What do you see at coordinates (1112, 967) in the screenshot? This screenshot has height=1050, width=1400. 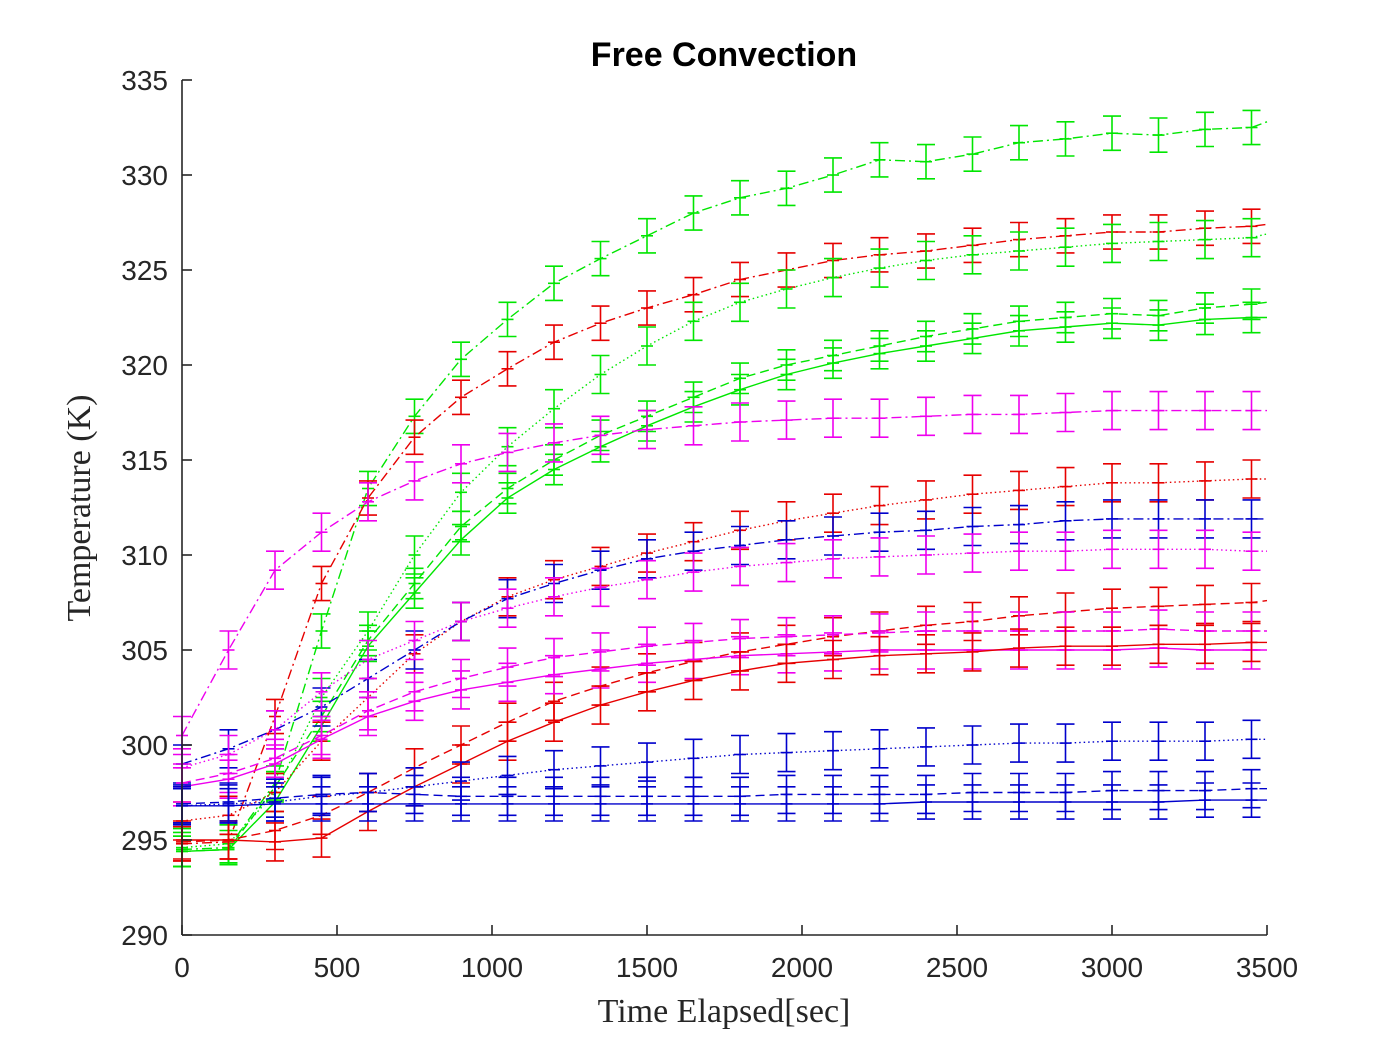 I see `x-tick-label: 3000` at bounding box center [1112, 967].